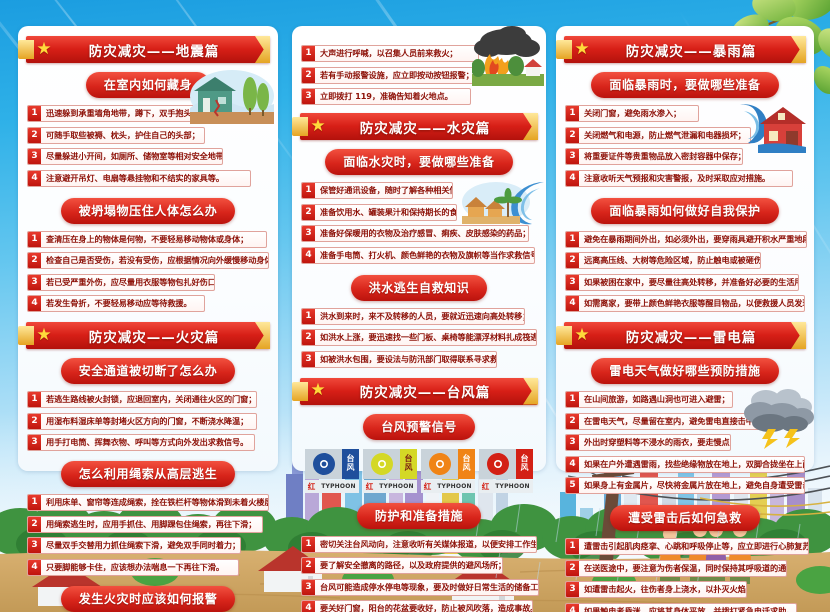 The image size is (830, 612). I want to click on list-item: 2 准备饮用水、罐装果汁和保持期长的食品；, so click(379, 212).